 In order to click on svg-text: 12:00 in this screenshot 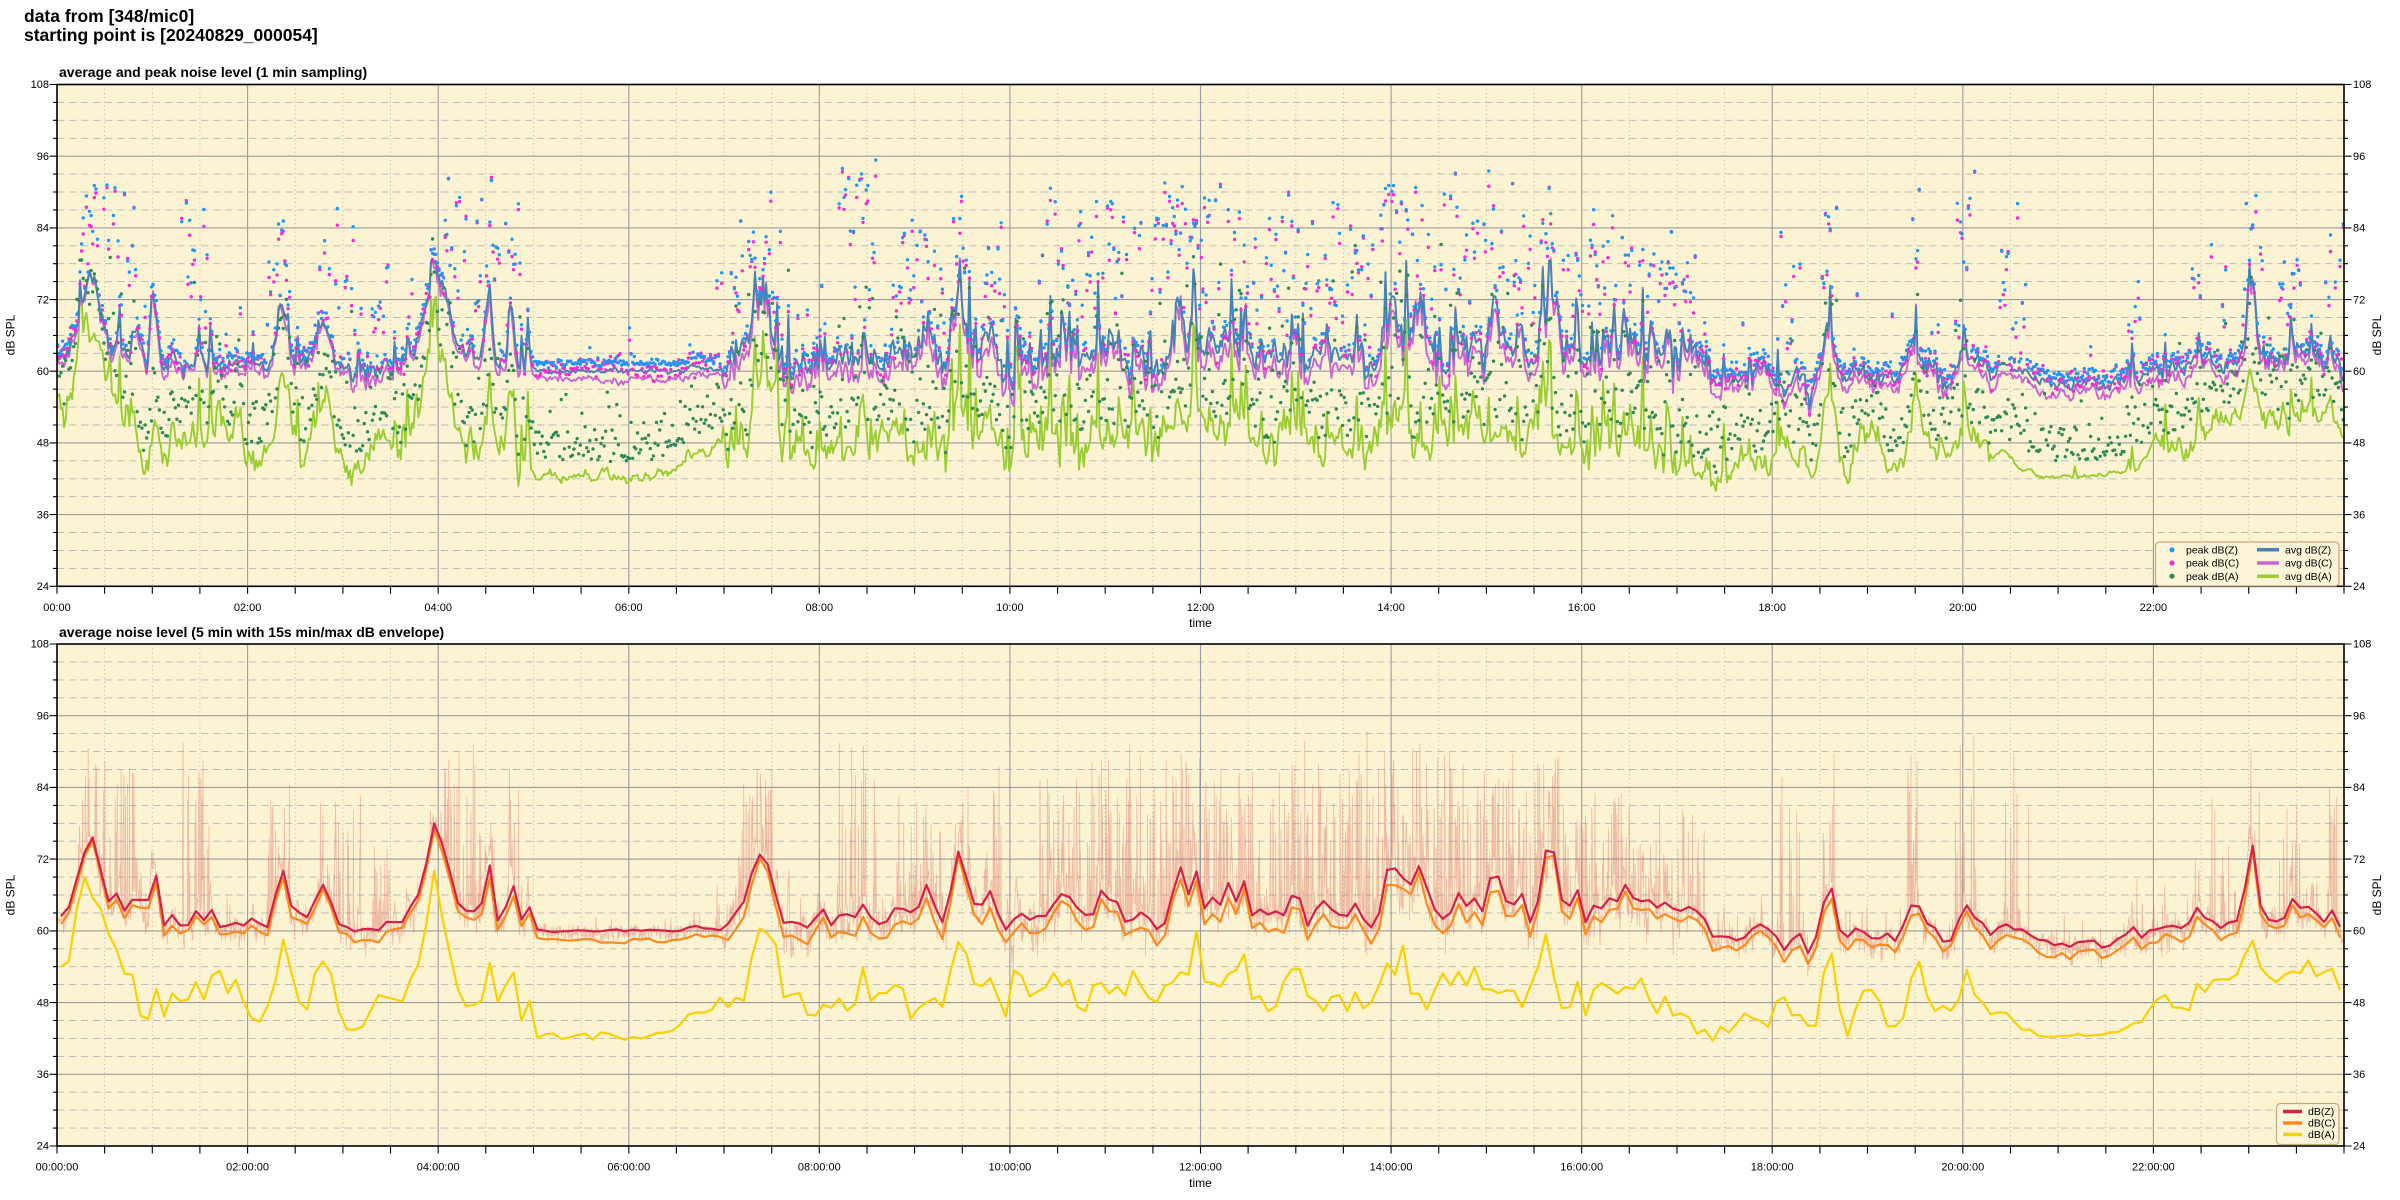, I will do `click(1201, 608)`.